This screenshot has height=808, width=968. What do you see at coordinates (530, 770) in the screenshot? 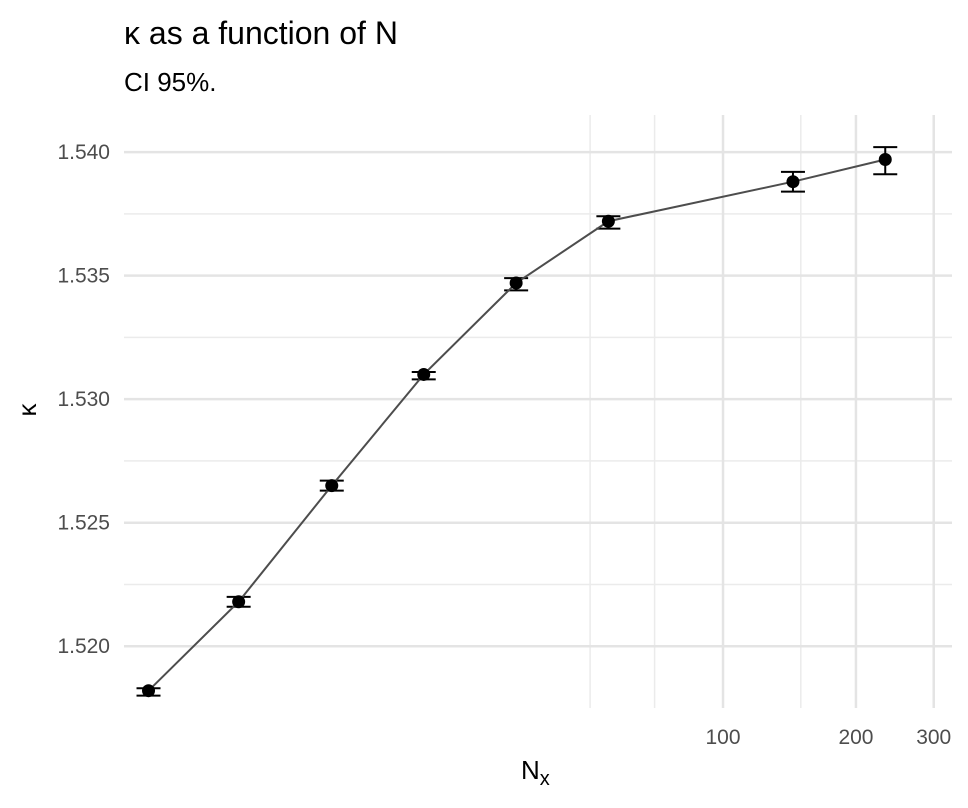
I see `x-axis-label-main: N` at bounding box center [530, 770].